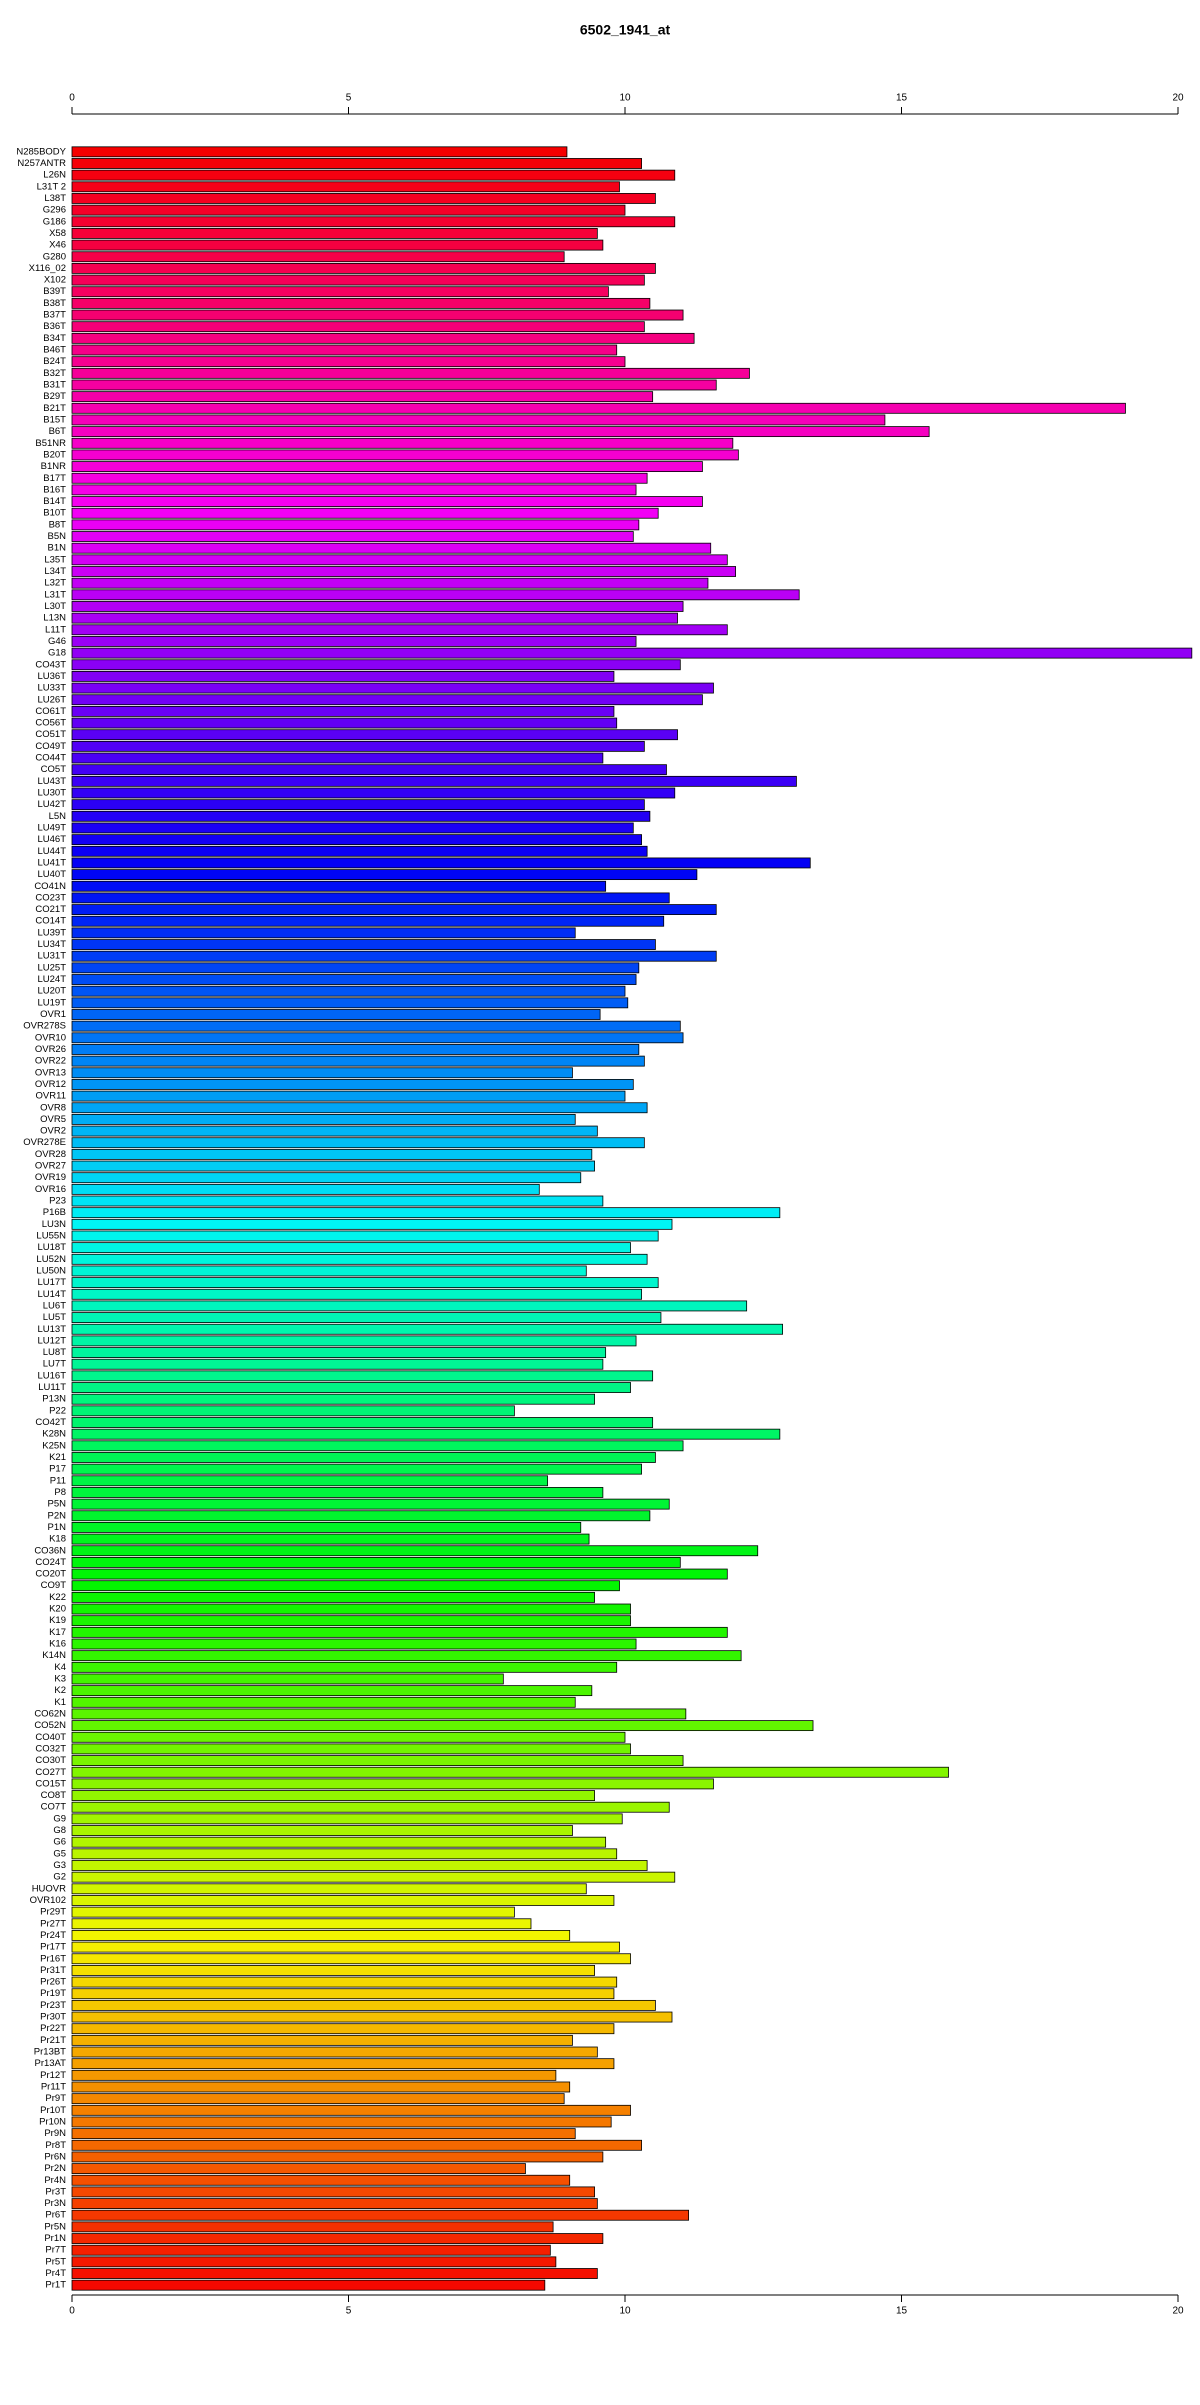 The height and width of the screenshot is (2405, 1200). What do you see at coordinates (50, 1072) in the screenshot?
I see `category-label: OVR13` at bounding box center [50, 1072].